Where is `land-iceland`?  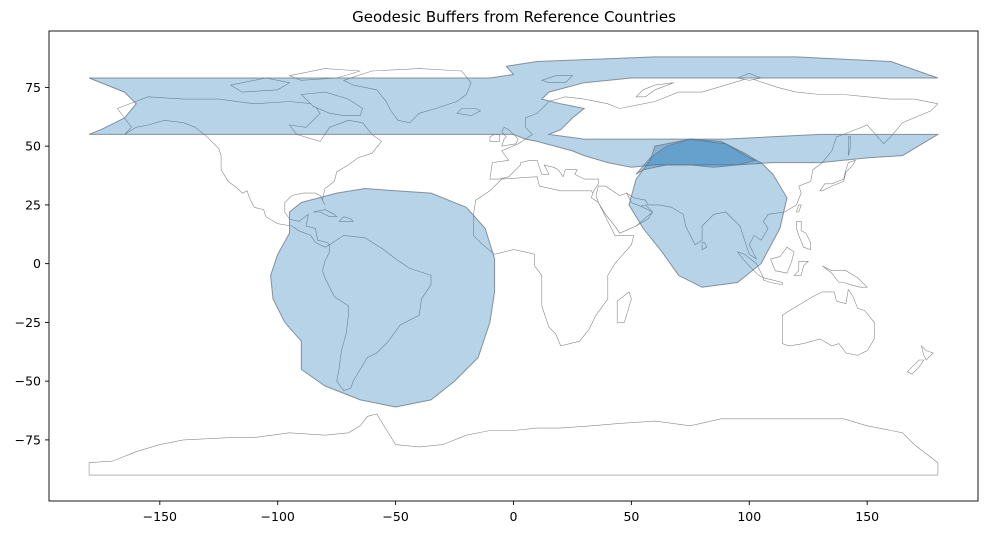 land-iceland is located at coordinates (469, 112).